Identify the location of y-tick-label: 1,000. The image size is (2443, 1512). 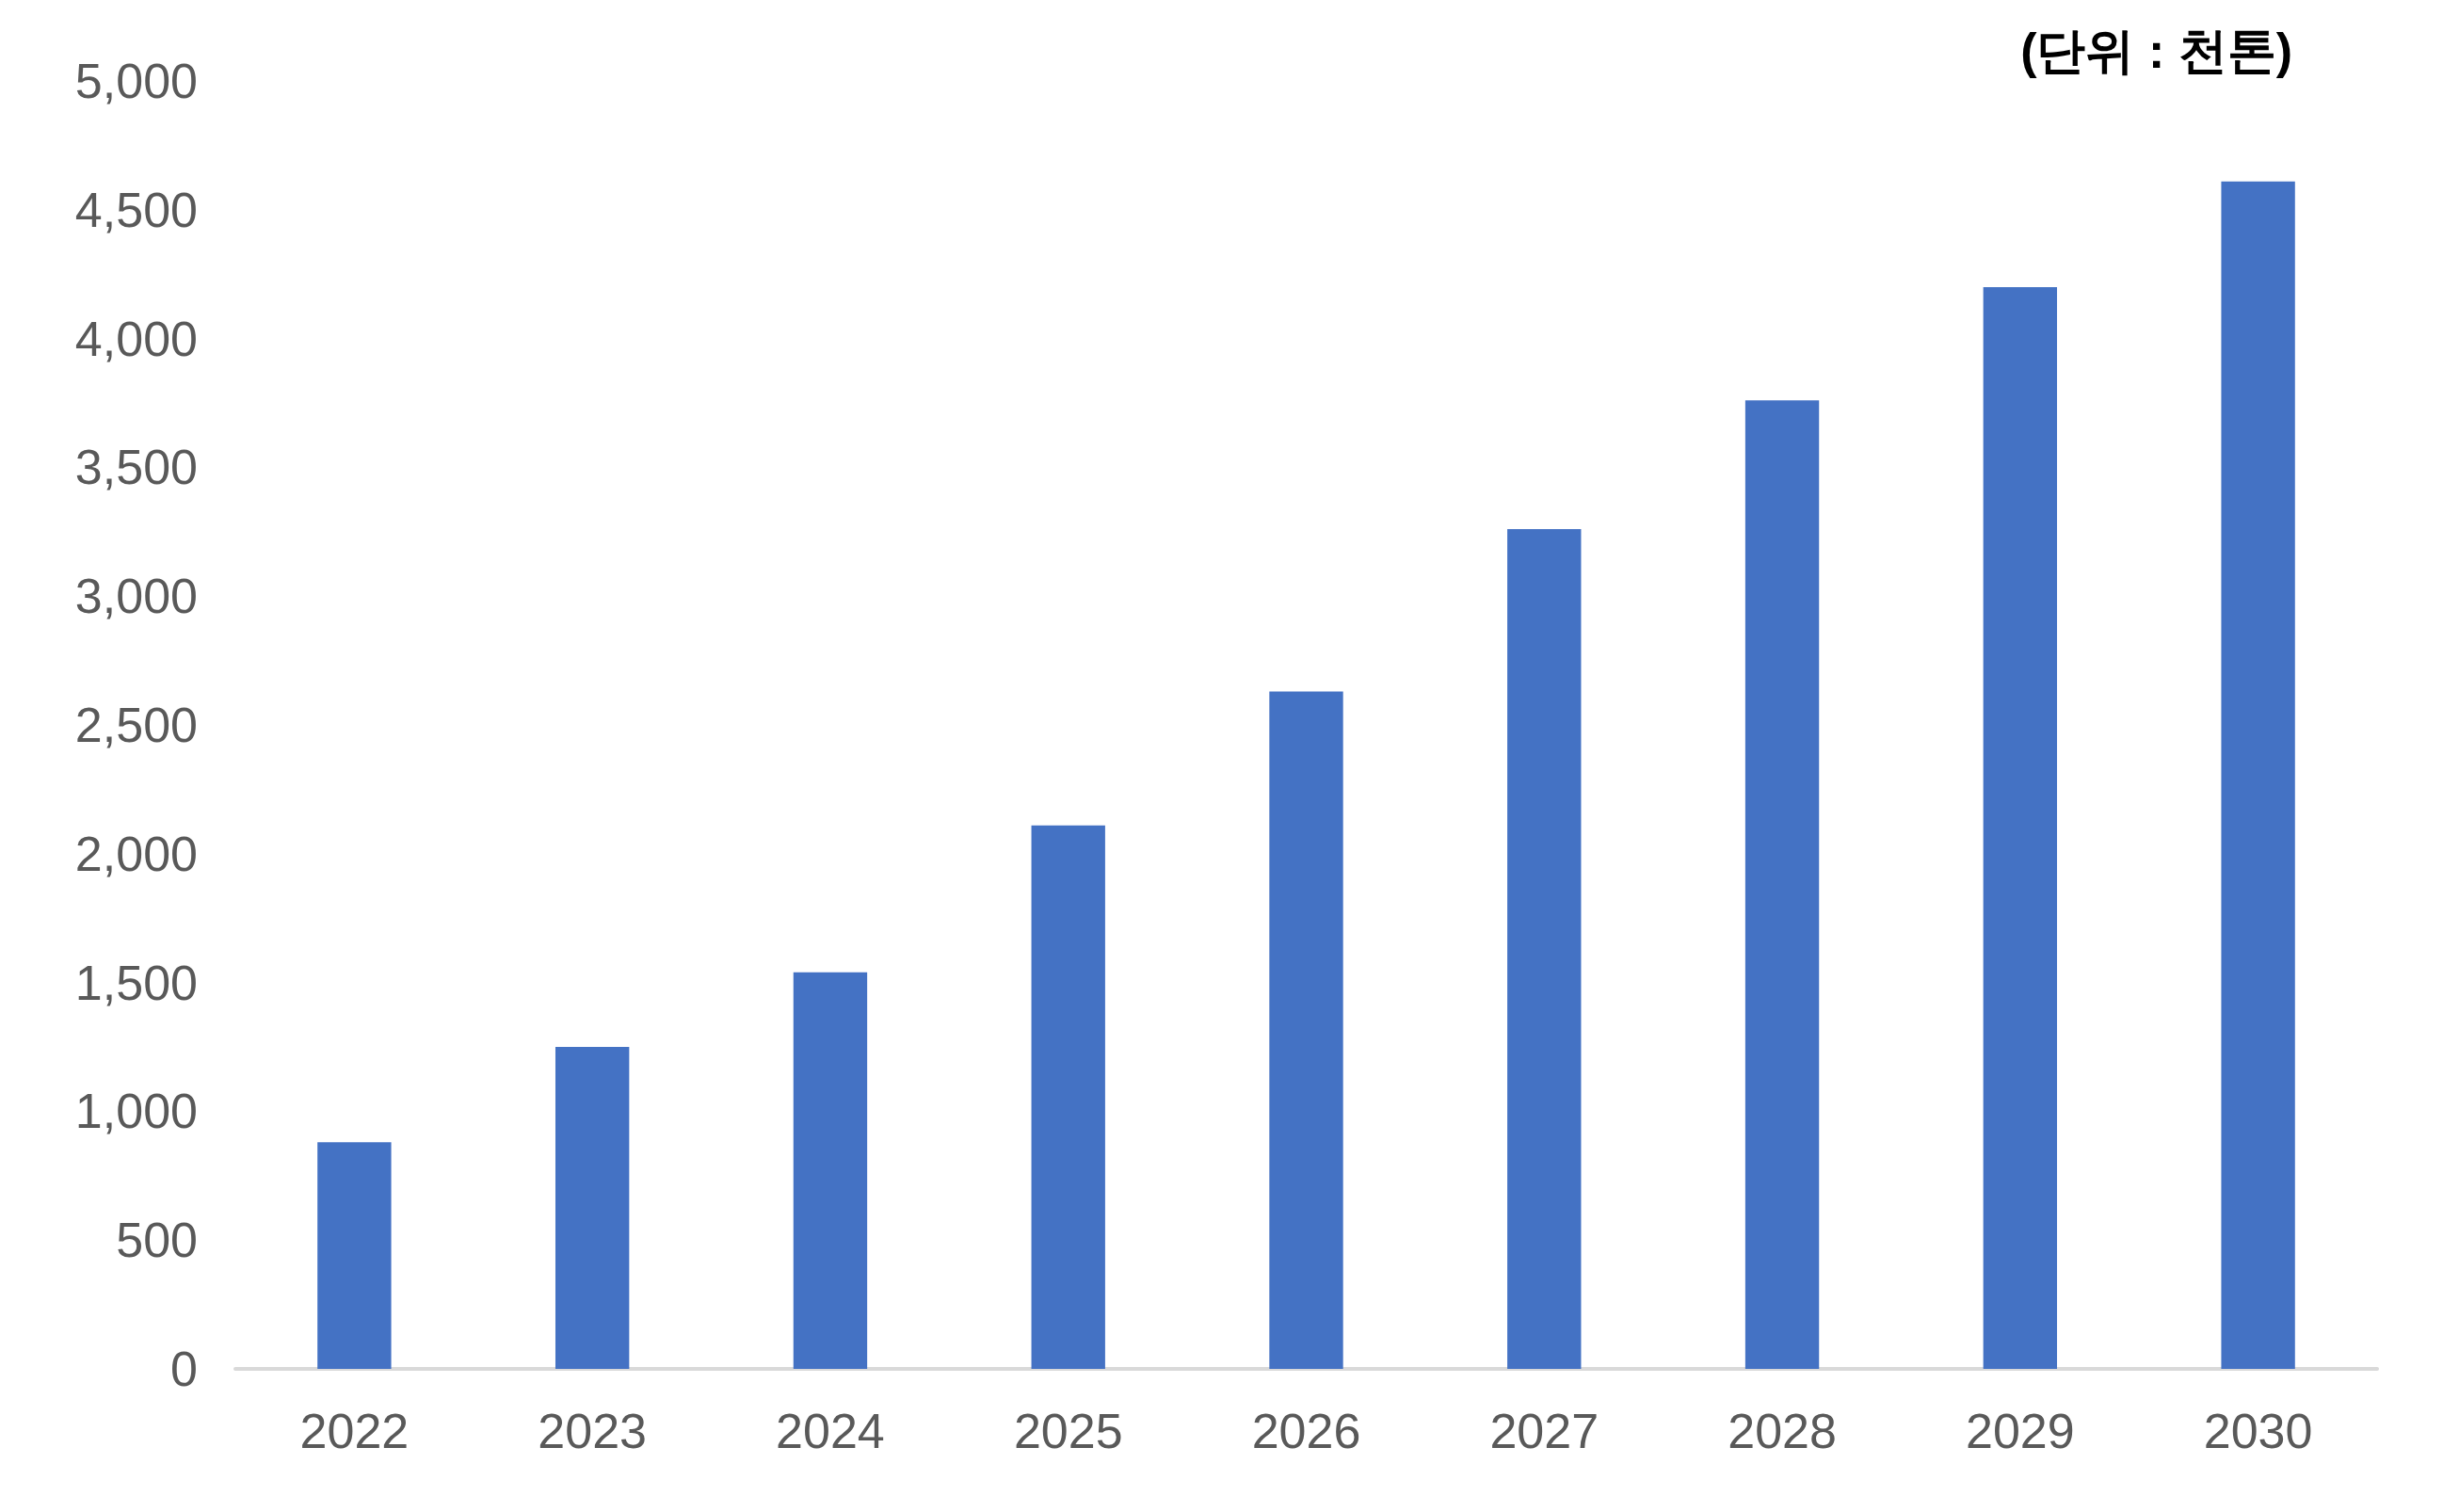
(136, 1111).